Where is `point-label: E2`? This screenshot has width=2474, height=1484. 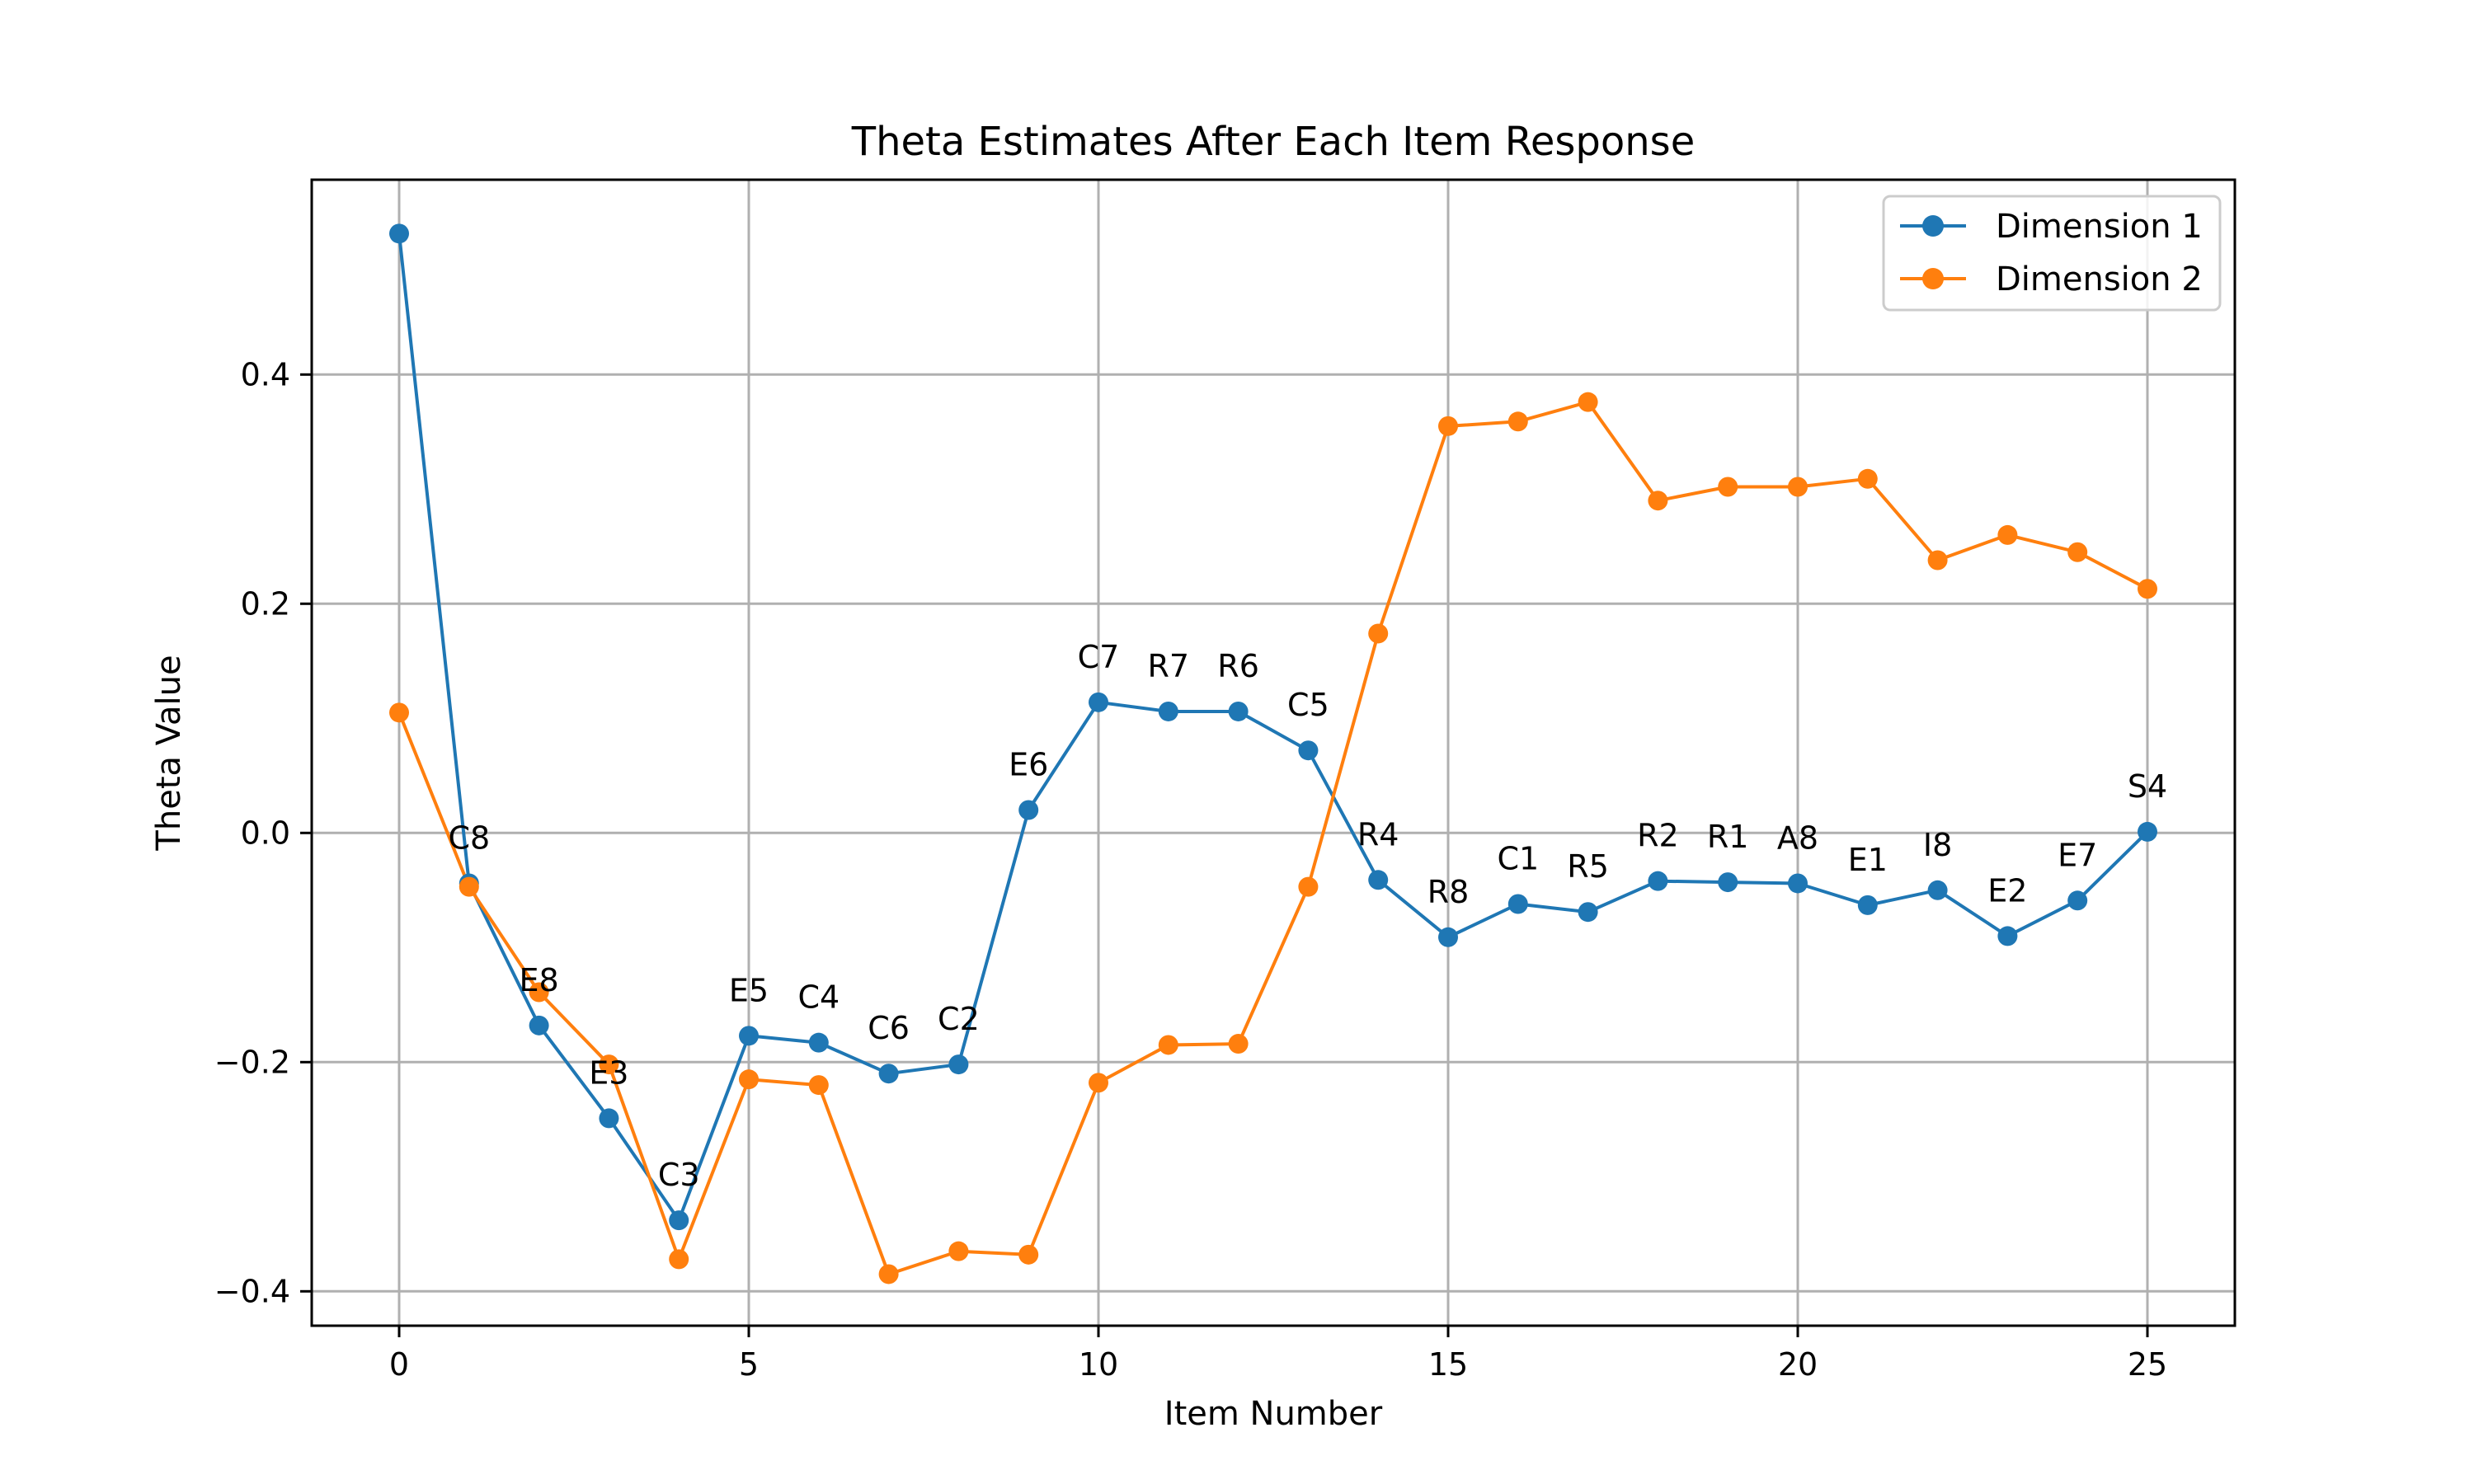 point-label: E2 is located at coordinates (2007, 891).